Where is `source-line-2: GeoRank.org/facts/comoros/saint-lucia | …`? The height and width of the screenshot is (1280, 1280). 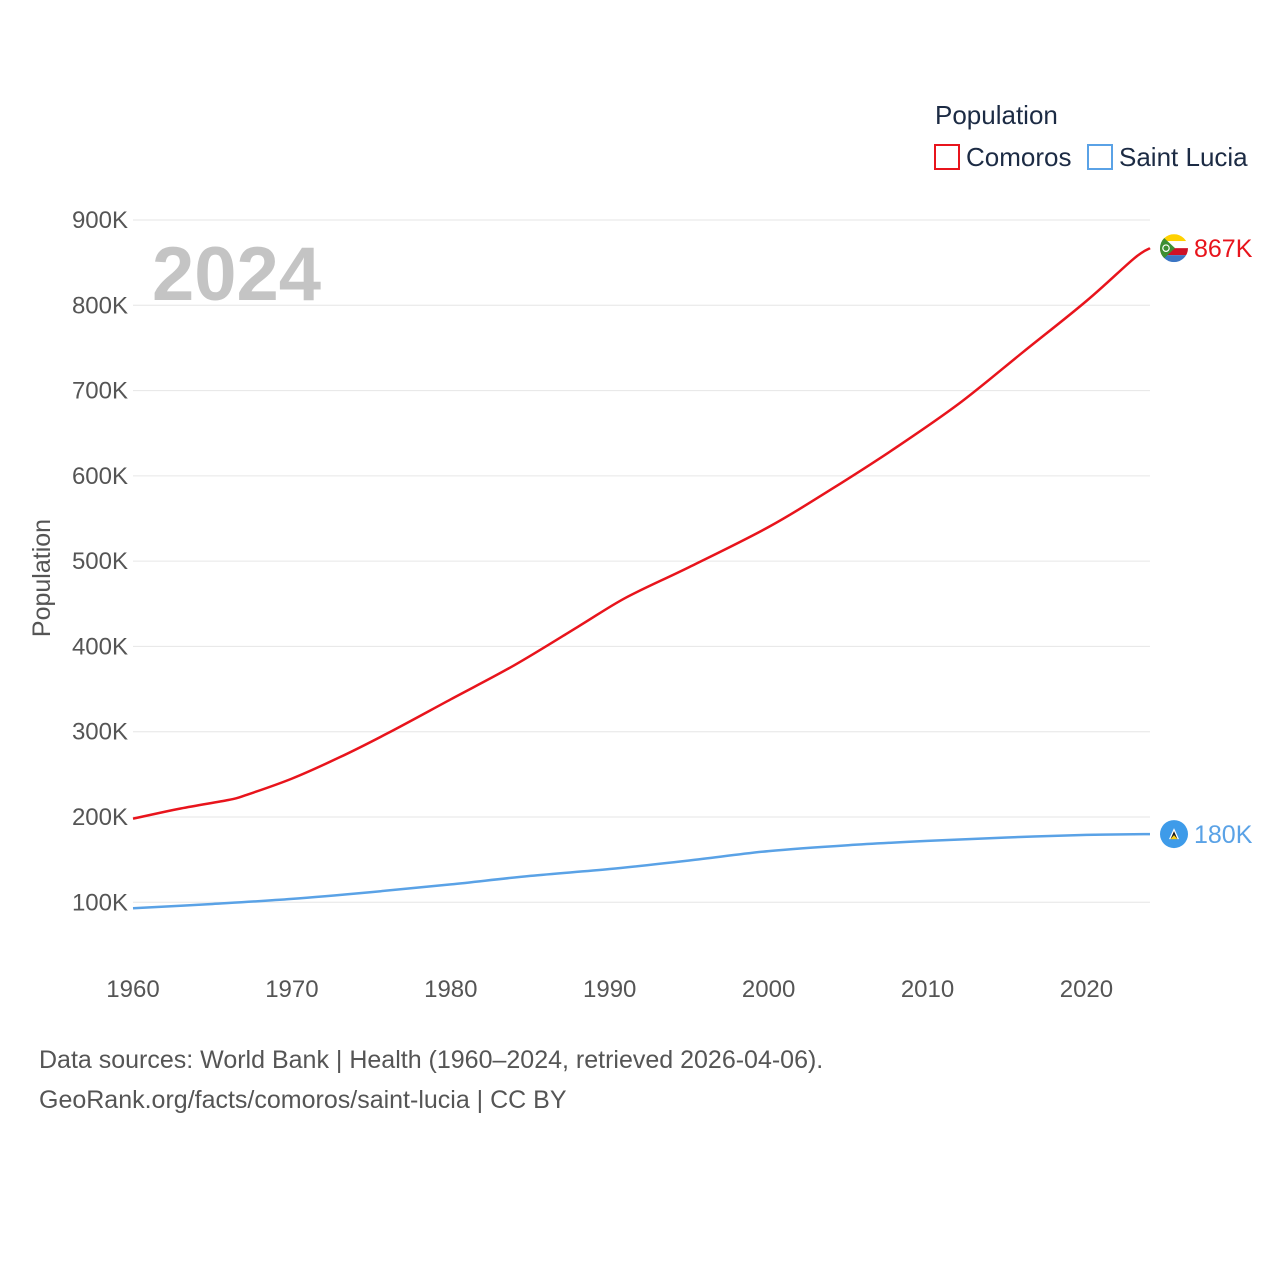
source-line-2: GeoRank.org/facts/comoros/saint-lucia | … is located at coordinates (303, 1100).